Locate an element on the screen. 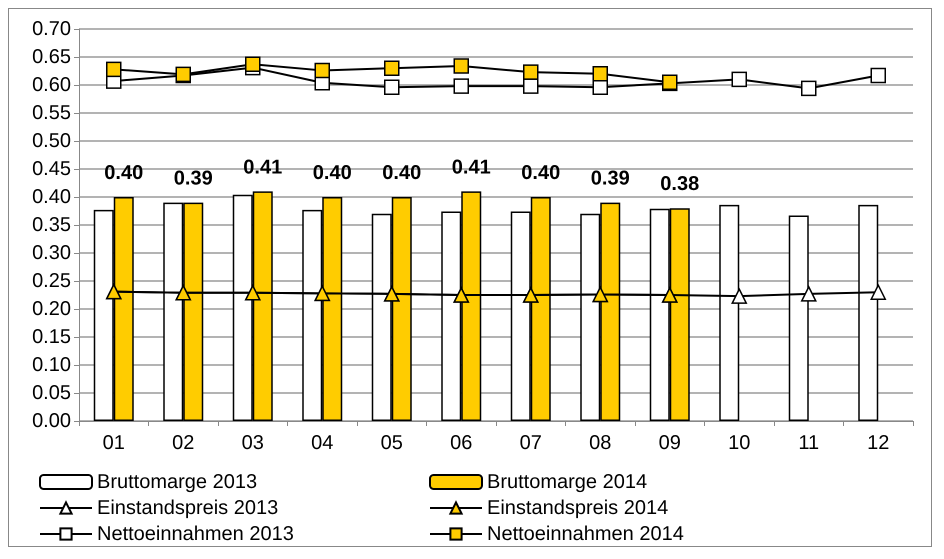  y-tick-label: 0.05 is located at coordinates (51, 393).